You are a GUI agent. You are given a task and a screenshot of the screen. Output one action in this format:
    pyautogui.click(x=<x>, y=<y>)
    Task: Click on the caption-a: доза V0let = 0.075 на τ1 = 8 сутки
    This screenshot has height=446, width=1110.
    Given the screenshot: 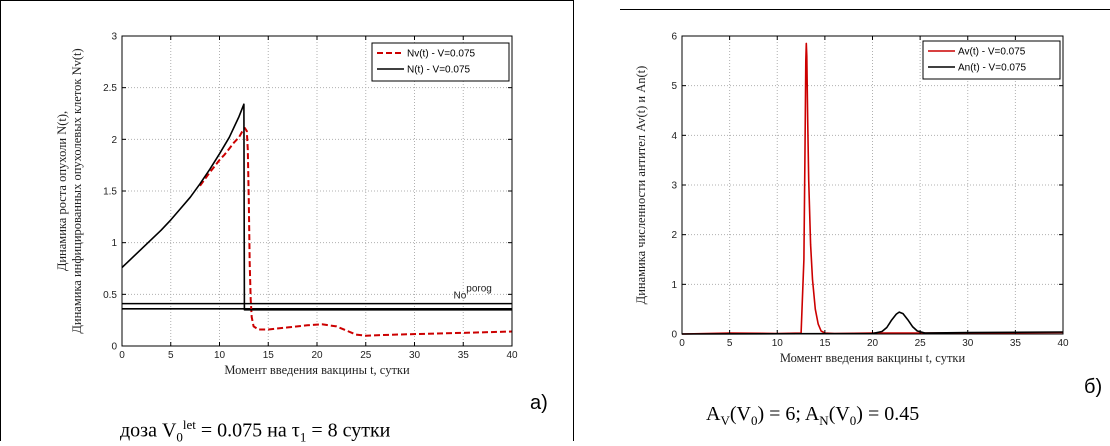 What is the action you would take?
    pyautogui.click(x=255, y=431)
    